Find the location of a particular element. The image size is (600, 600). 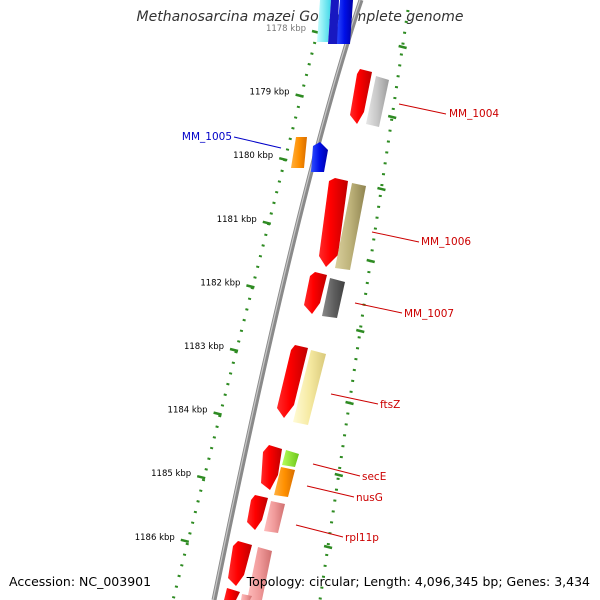

gene-cds-1178-blue is located at coordinates (344, 22).